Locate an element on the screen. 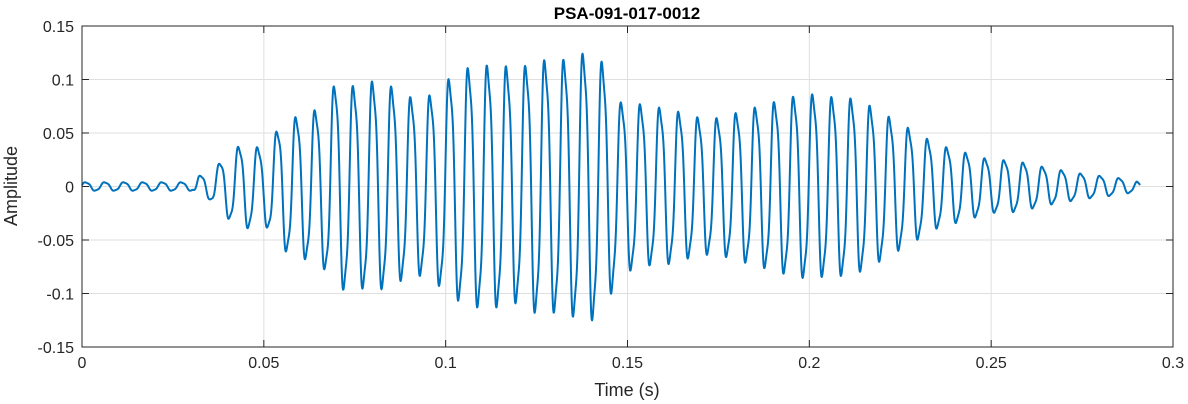 The width and height of the screenshot is (1188, 404). x-tick-label: 0.15 is located at coordinates (627, 363).